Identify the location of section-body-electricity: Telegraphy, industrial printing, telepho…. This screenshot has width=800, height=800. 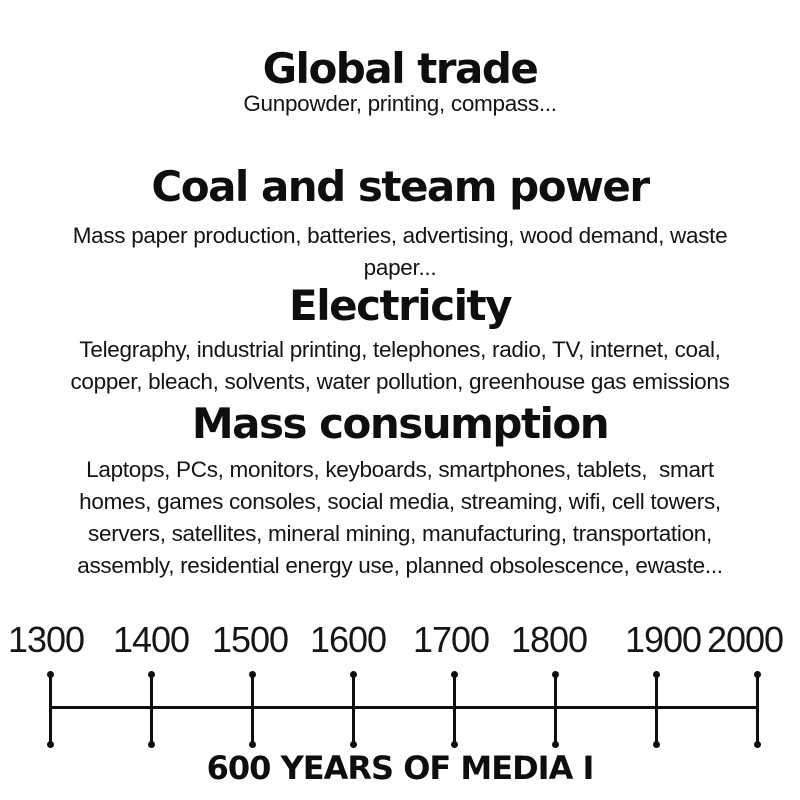
(400, 366).